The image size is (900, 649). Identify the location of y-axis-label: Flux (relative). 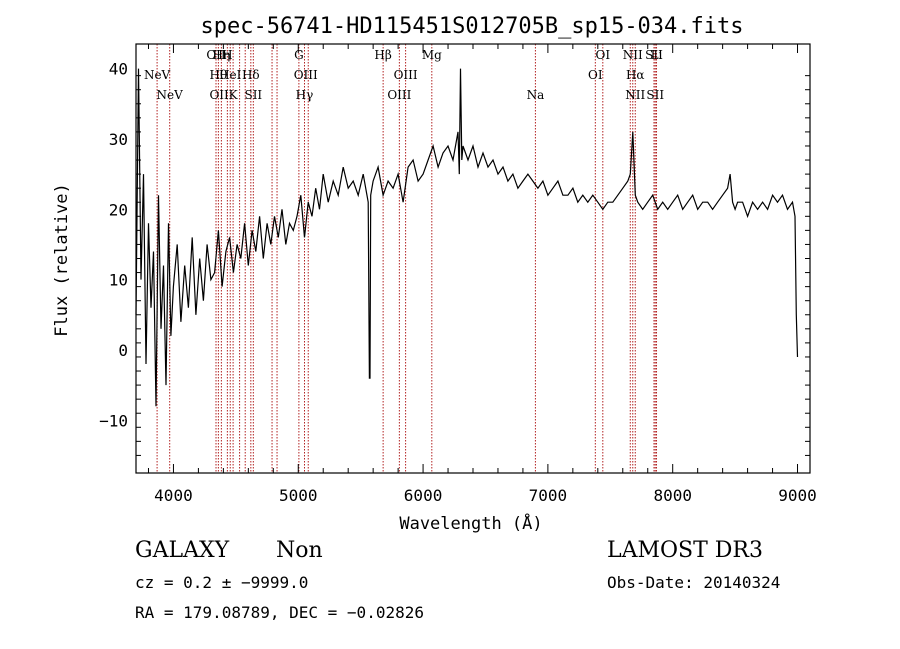
(62, 260).